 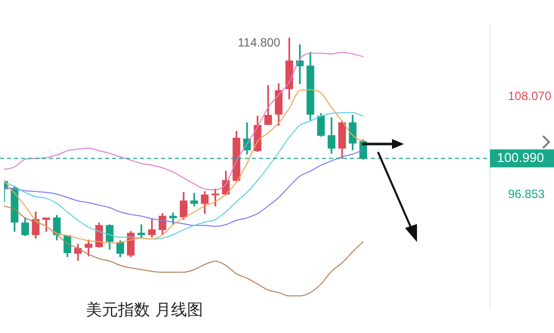 What do you see at coordinates (145, 310) in the screenshot?
I see `text: 美元指数 月线图` at bounding box center [145, 310].